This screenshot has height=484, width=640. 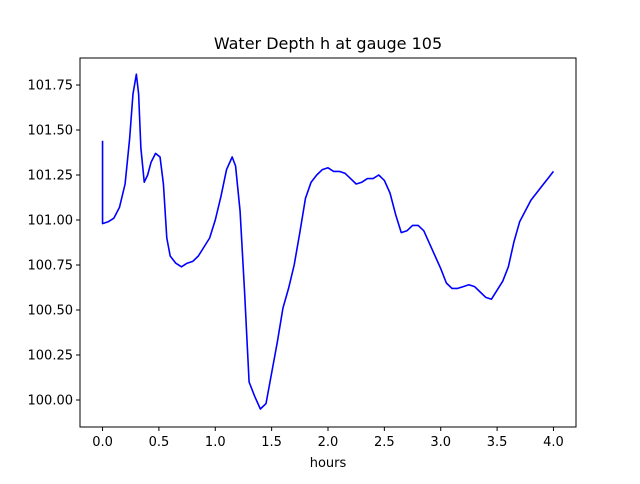 What do you see at coordinates (51, 266) in the screenshot?
I see `y-tick-label: 100.75` at bounding box center [51, 266].